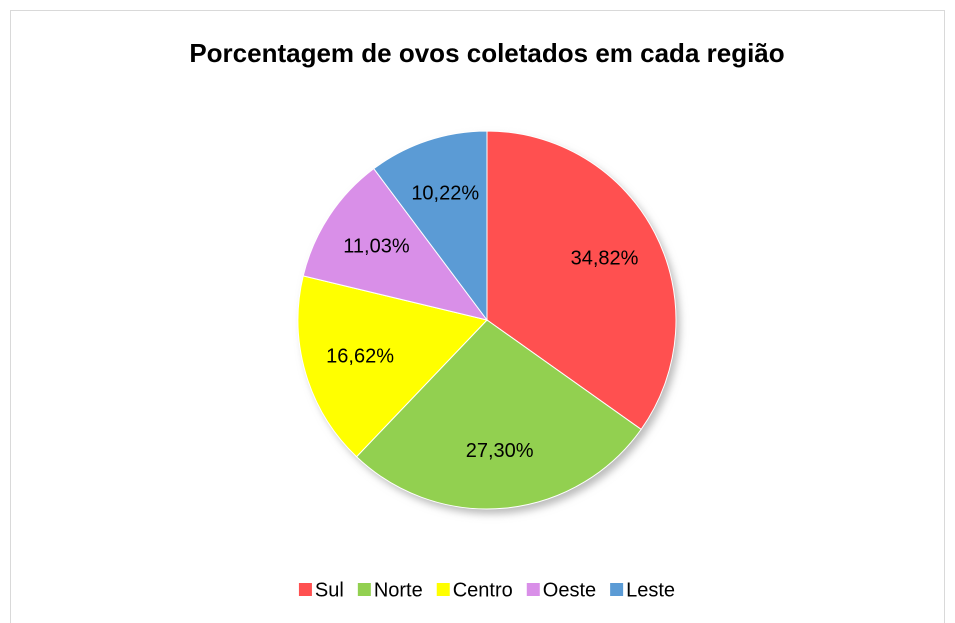  I want to click on data-label: 11,03%, so click(376, 247).